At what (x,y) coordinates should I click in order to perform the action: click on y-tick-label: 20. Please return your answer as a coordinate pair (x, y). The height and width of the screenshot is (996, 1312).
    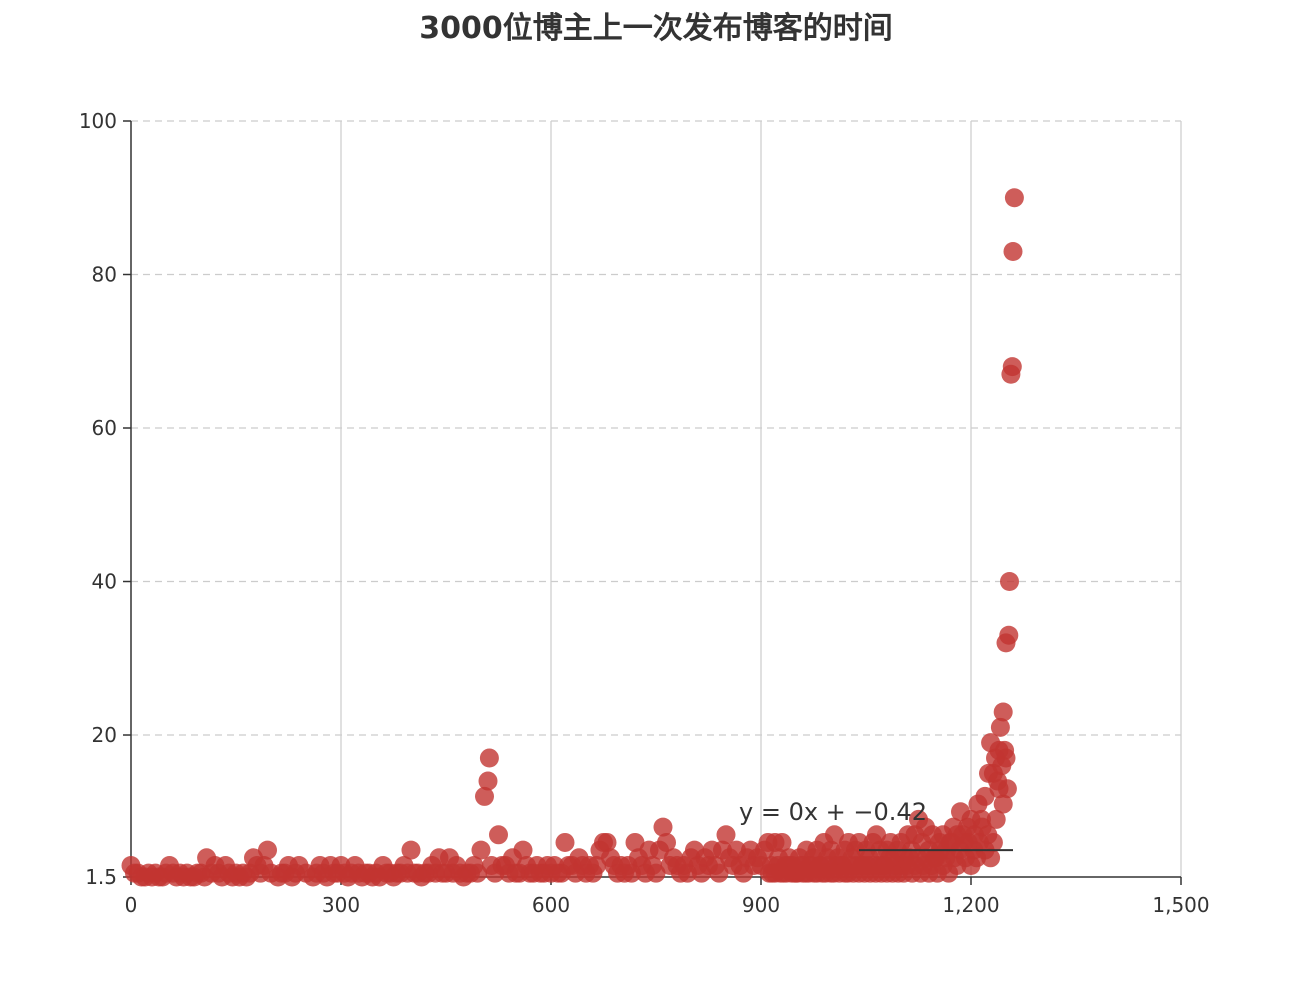
    Looking at the image, I should click on (104, 735).